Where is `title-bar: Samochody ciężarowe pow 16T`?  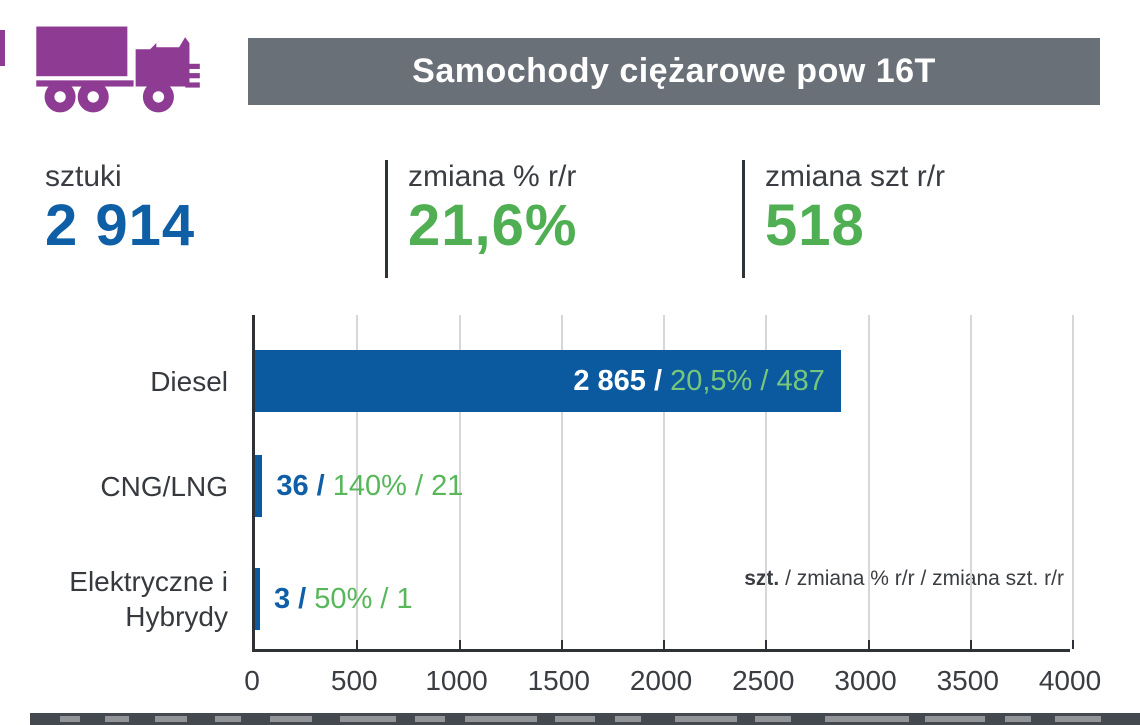
title-bar: Samochody ciężarowe pow 16T is located at coordinates (674, 71).